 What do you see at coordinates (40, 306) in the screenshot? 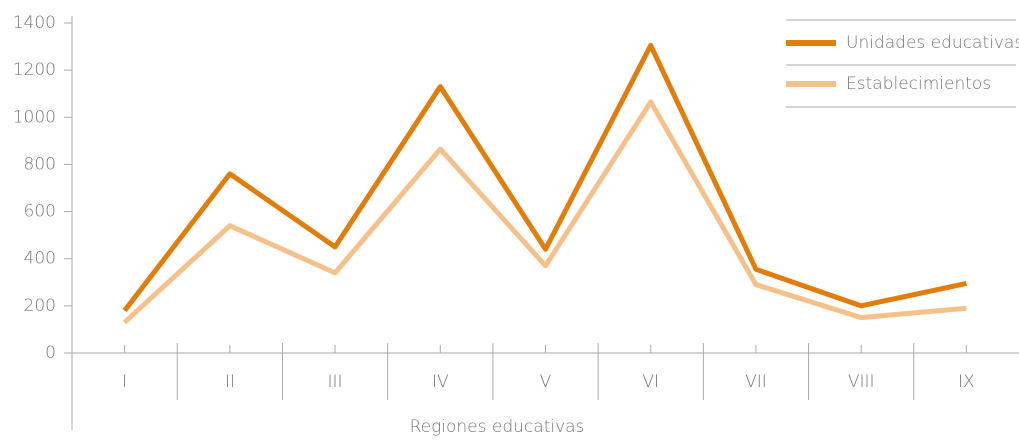
I see `y-tick-label: 200` at bounding box center [40, 306].